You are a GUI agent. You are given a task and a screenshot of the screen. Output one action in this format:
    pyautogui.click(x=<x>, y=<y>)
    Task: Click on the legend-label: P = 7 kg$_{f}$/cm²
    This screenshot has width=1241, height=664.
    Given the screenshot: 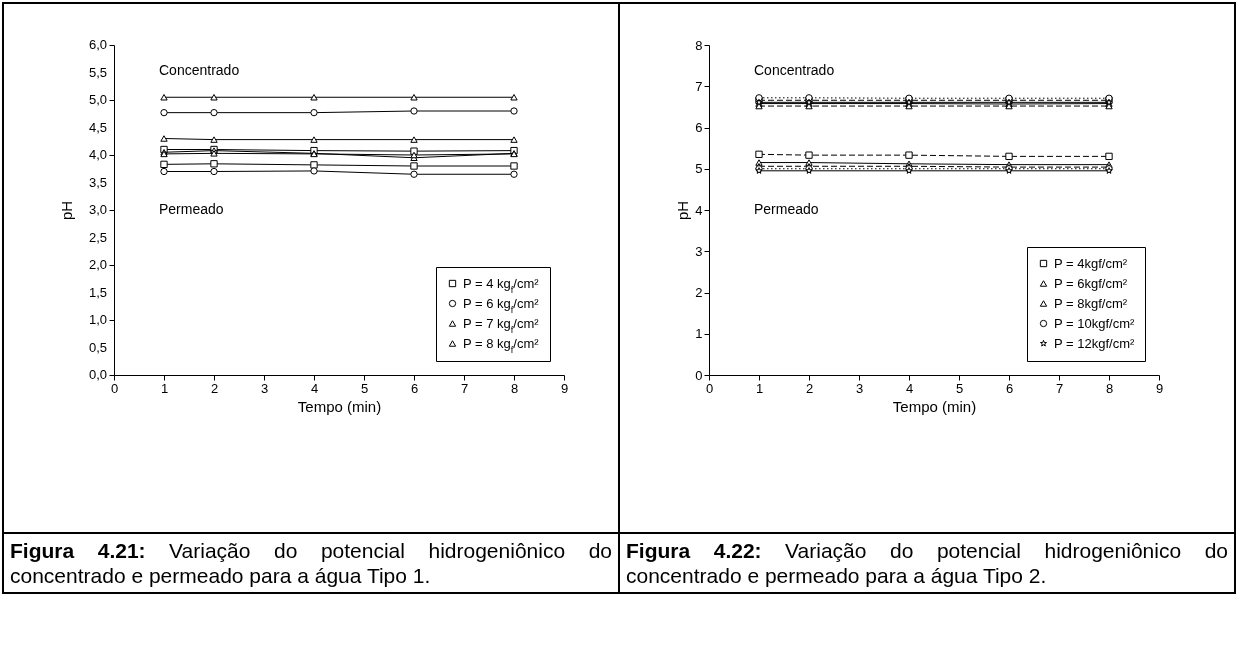 What is the action you would take?
    pyautogui.click(x=501, y=325)
    